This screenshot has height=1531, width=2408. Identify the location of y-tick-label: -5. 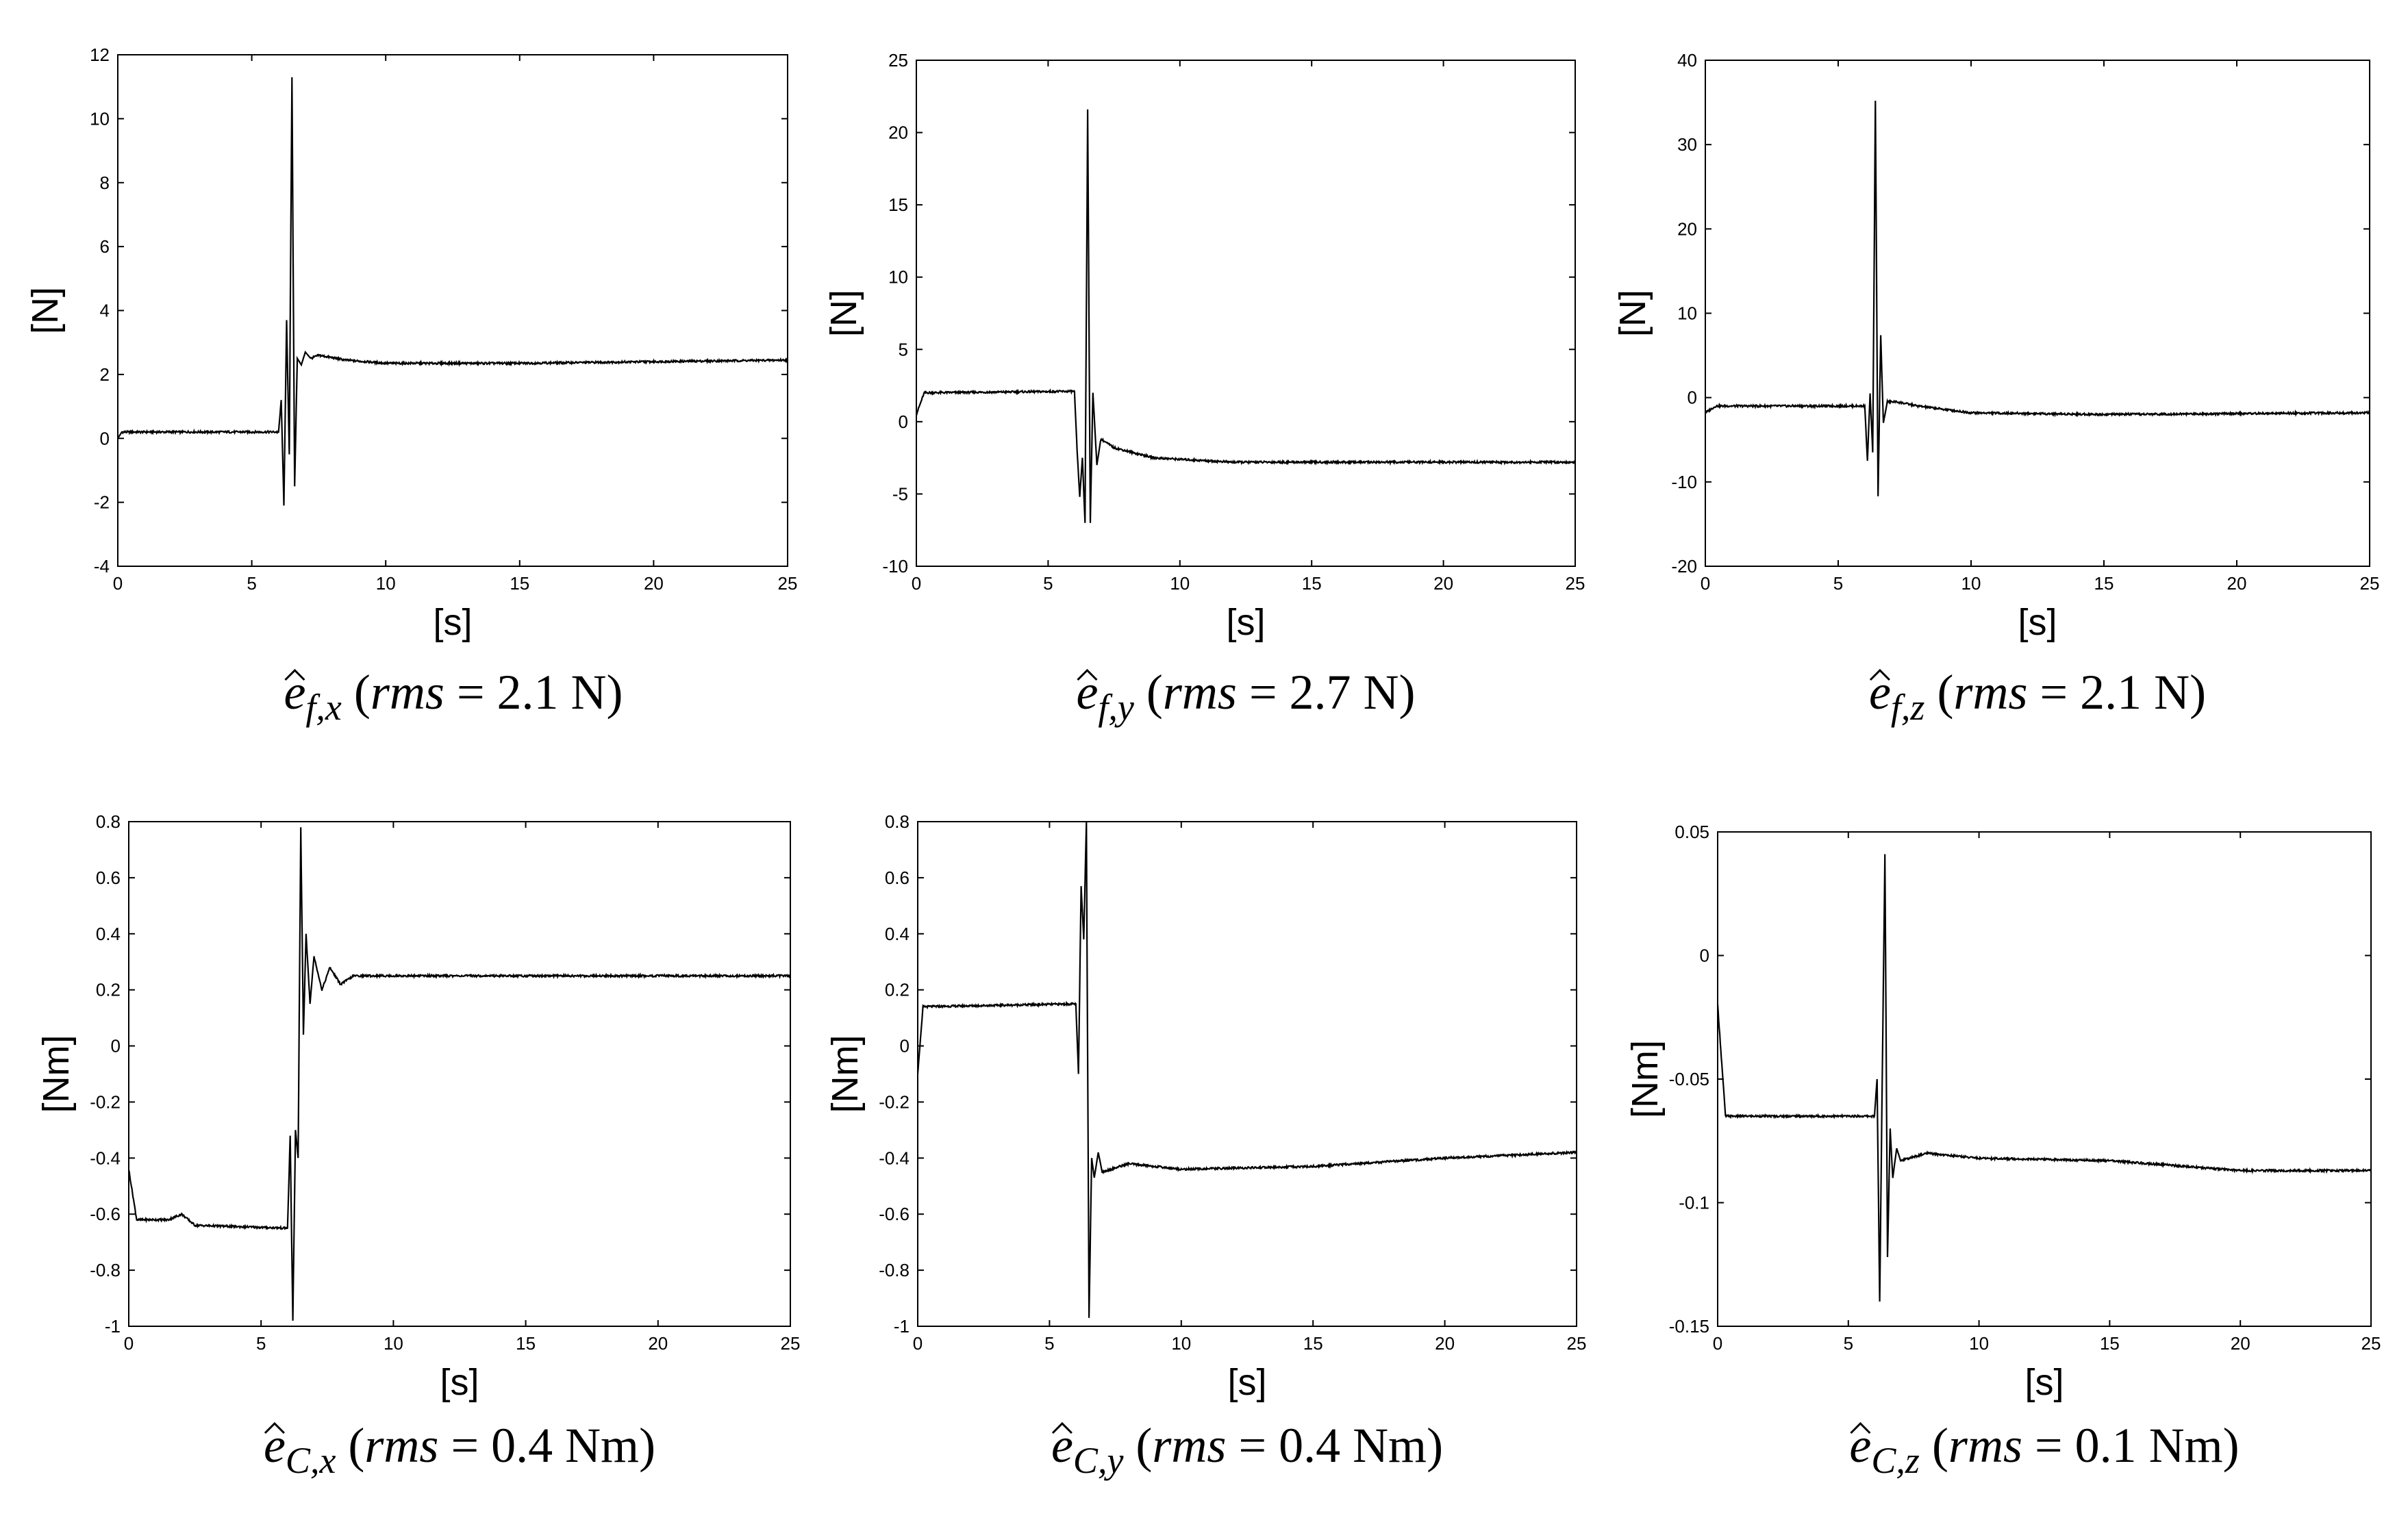
(900, 493).